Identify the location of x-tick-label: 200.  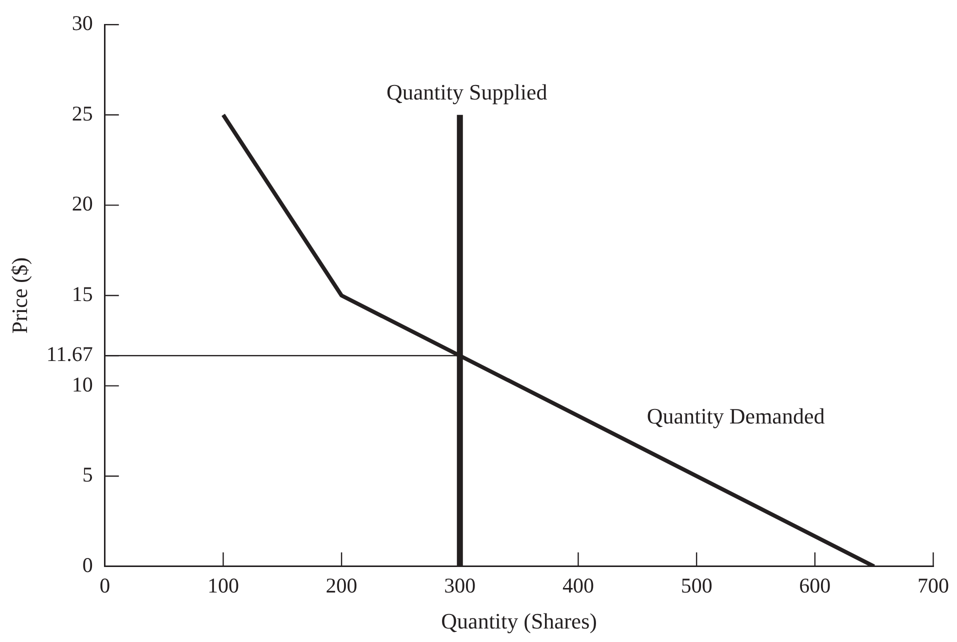
(342, 586).